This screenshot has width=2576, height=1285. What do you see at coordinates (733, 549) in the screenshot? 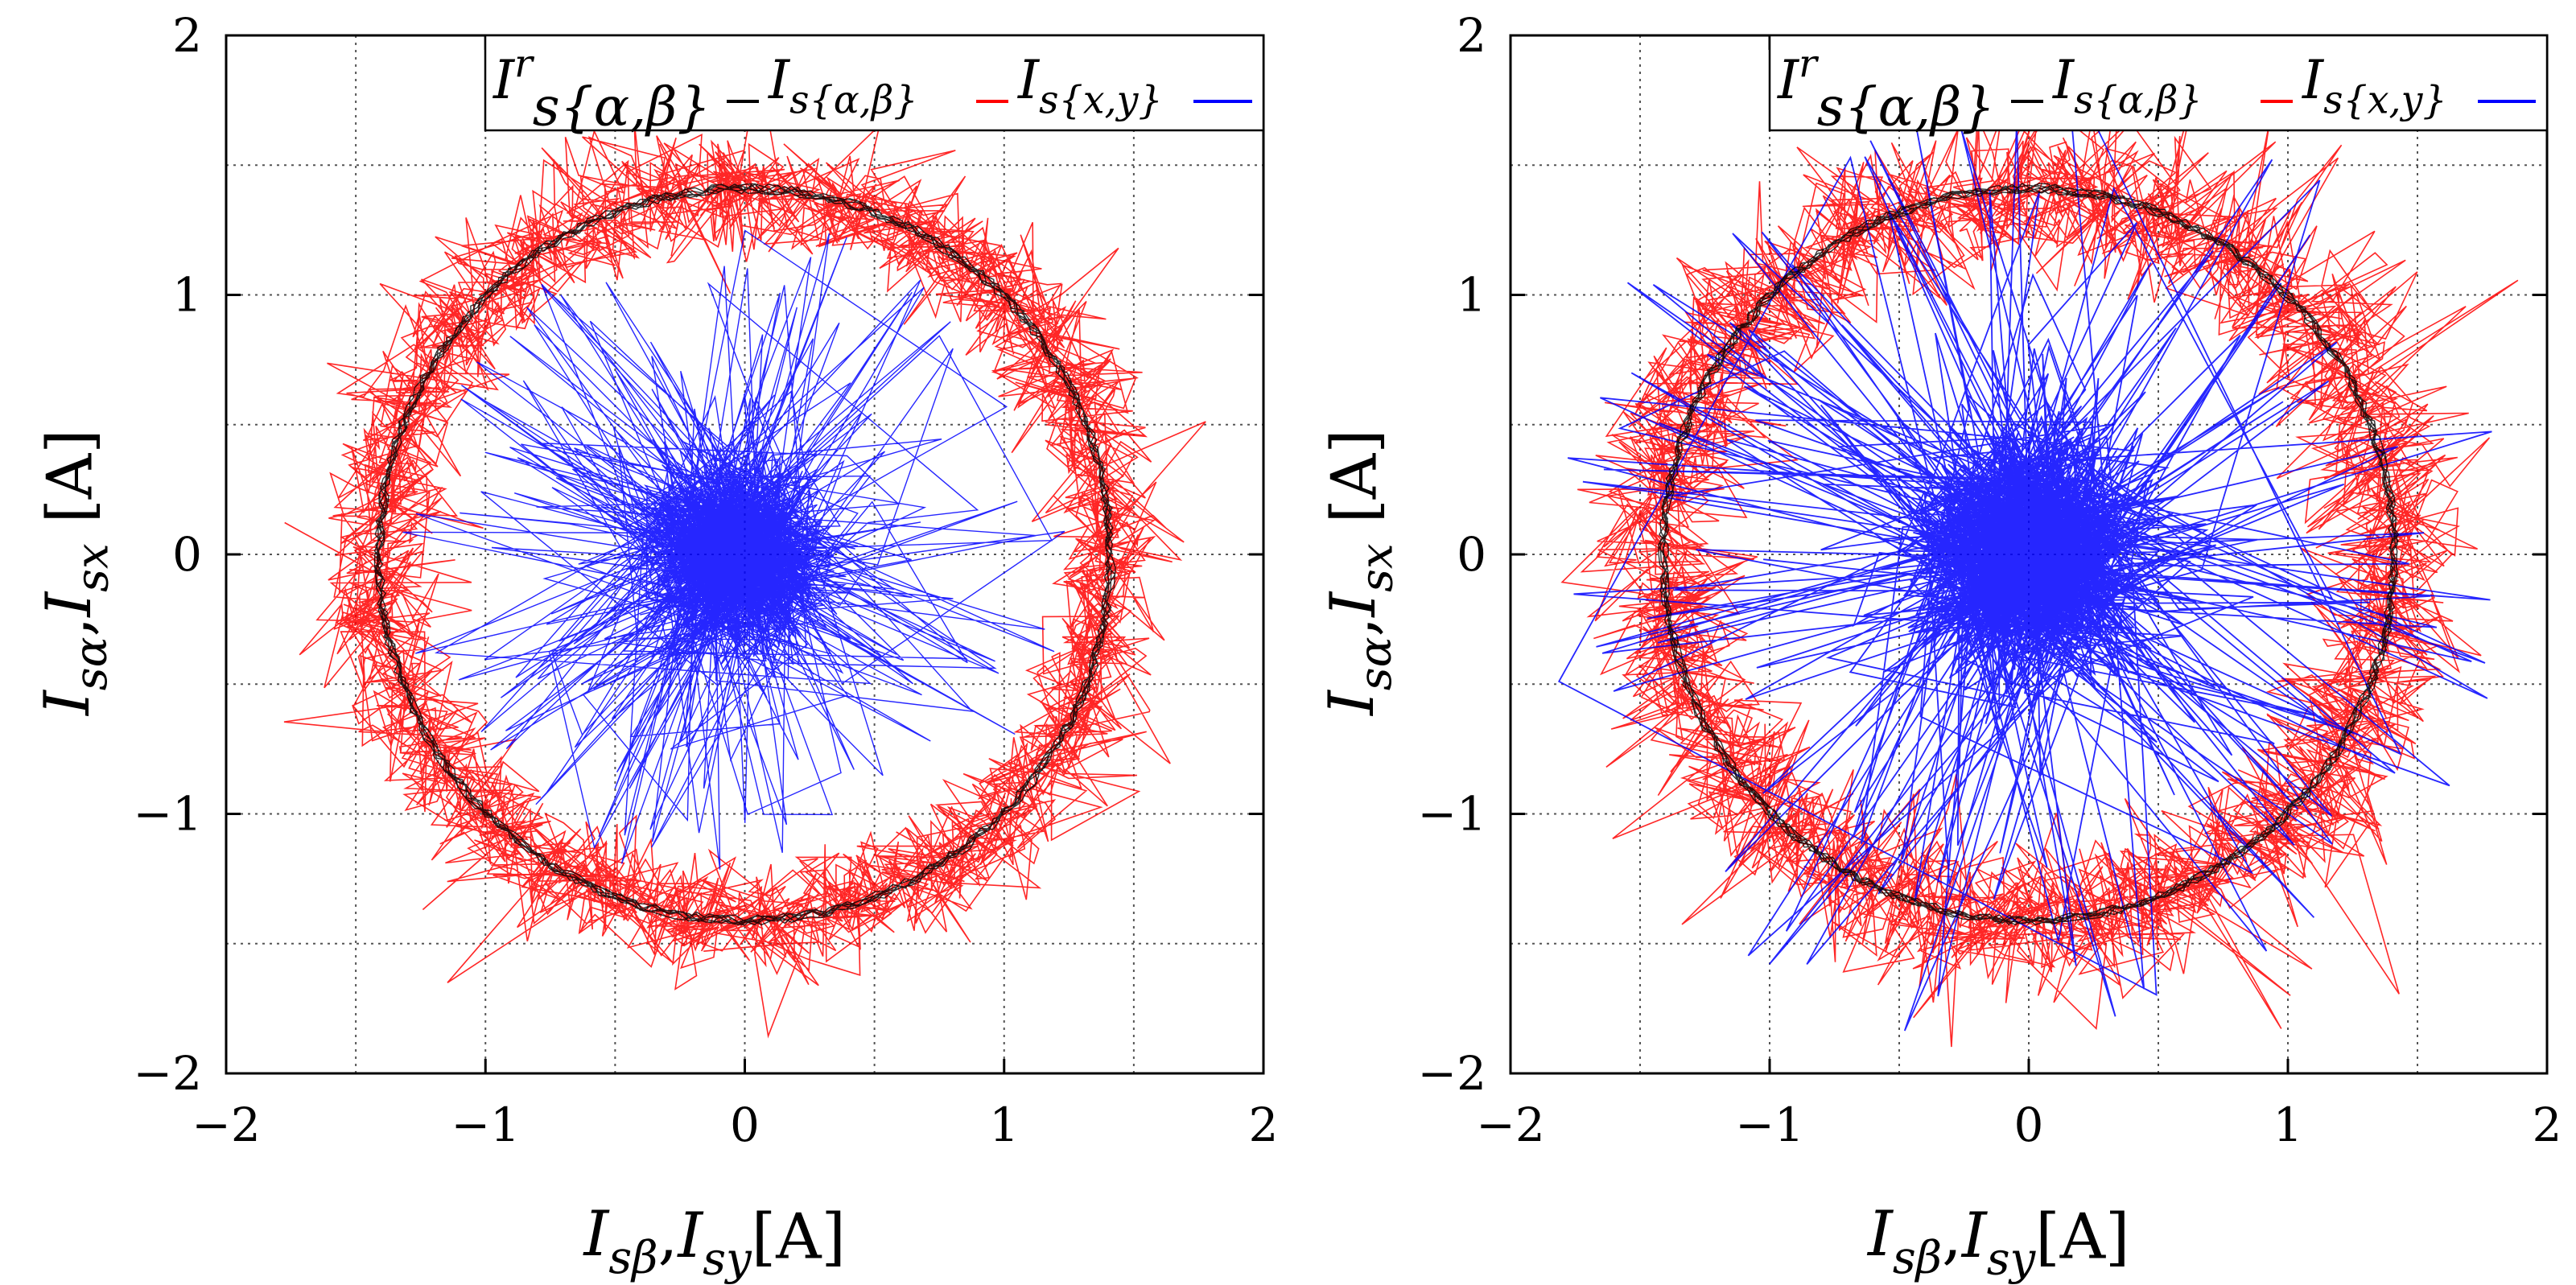
I see `series-measured-x-y` at bounding box center [733, 549].